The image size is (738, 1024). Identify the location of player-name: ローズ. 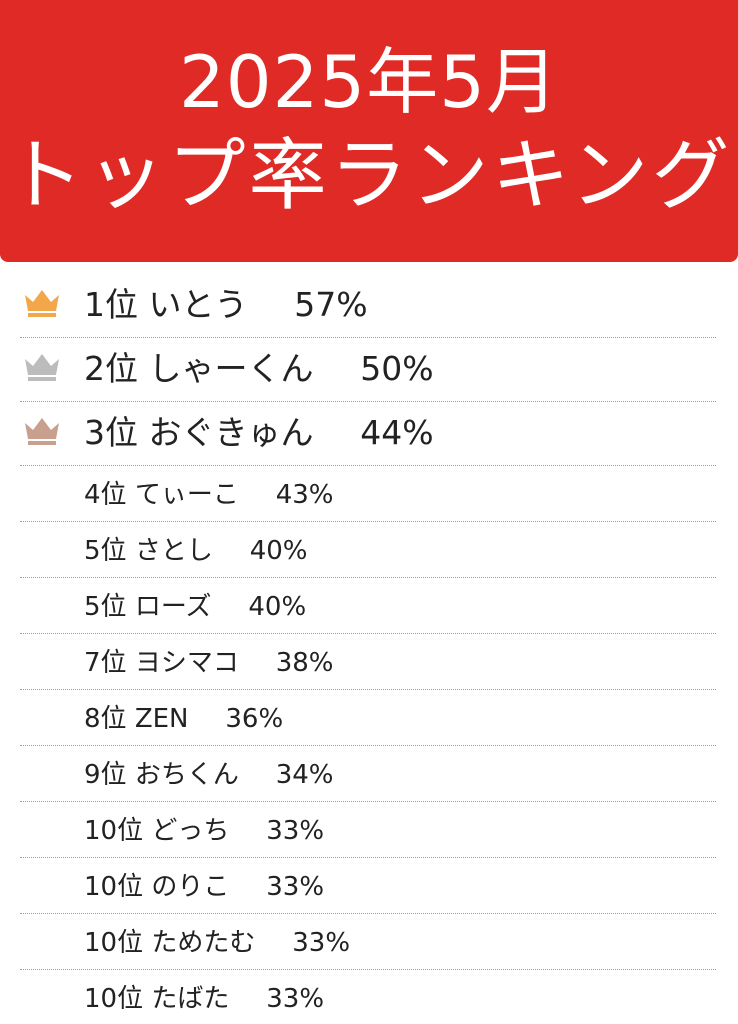
(173, 607).